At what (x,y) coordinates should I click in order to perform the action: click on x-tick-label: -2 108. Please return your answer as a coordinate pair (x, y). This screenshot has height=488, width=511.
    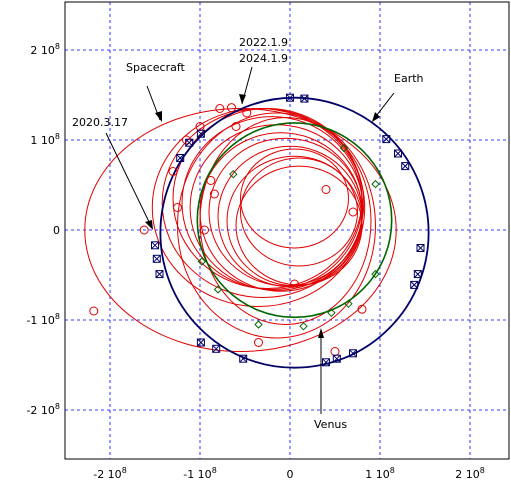
    Looking at the image, I should click on (110, 473).